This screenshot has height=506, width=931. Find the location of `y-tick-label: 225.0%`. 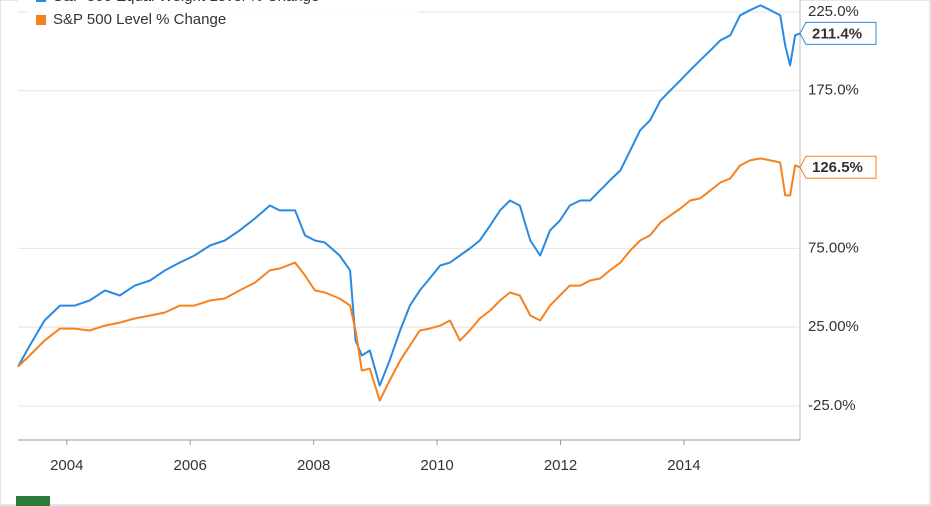

y-tick-label: 225.0% is located at coordinates (833, 11).